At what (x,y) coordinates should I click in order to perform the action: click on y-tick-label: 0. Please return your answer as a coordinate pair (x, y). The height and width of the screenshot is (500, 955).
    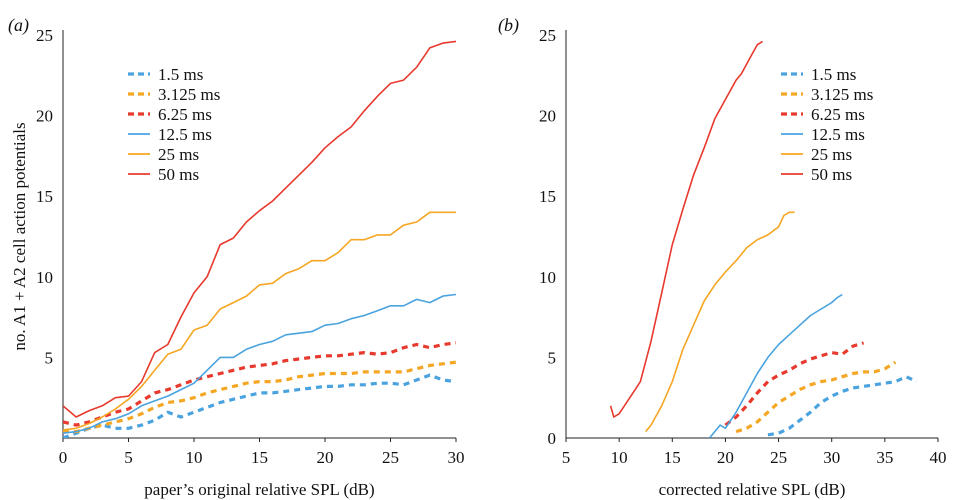
    Looking at the image, I should click on (552, 438).